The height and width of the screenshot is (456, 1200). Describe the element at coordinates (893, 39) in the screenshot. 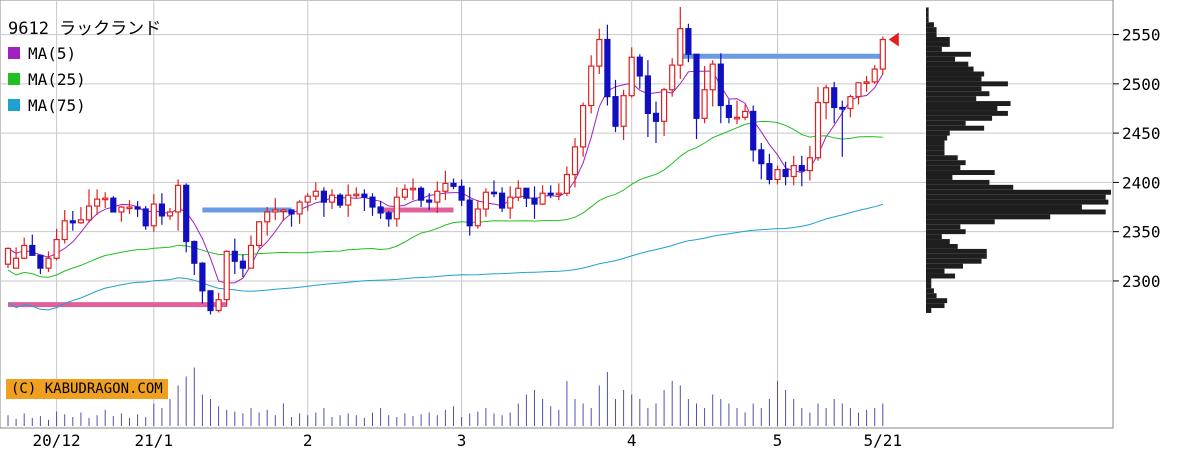

I see `last-price-marker` at that location.